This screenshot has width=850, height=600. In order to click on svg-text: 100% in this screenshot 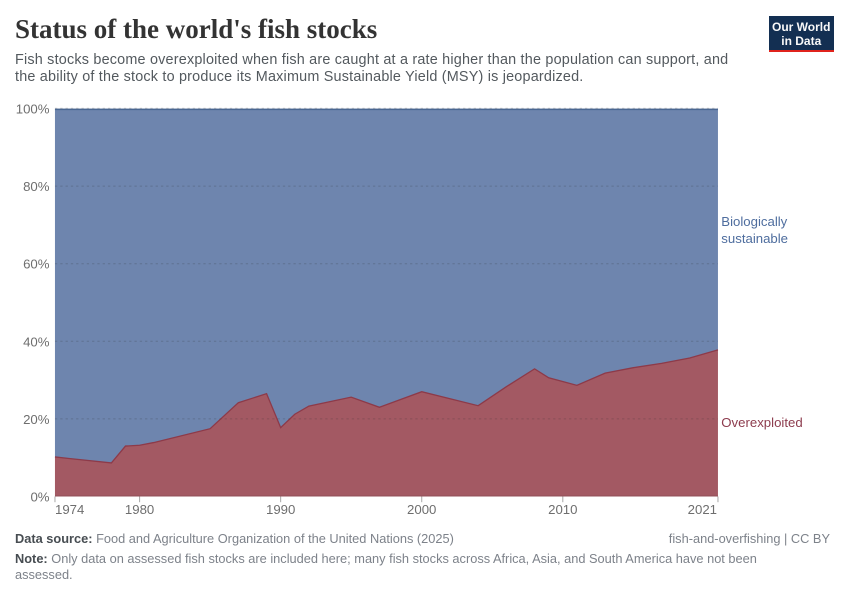, I will do `click(33, 109)`.